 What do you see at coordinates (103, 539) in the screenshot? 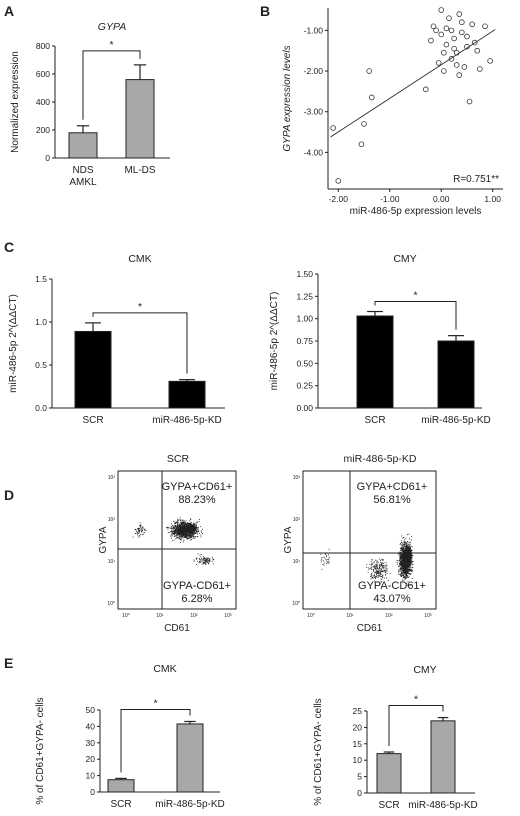
I see `y-axis-label: GYPA` at bounding box center [103, 539].